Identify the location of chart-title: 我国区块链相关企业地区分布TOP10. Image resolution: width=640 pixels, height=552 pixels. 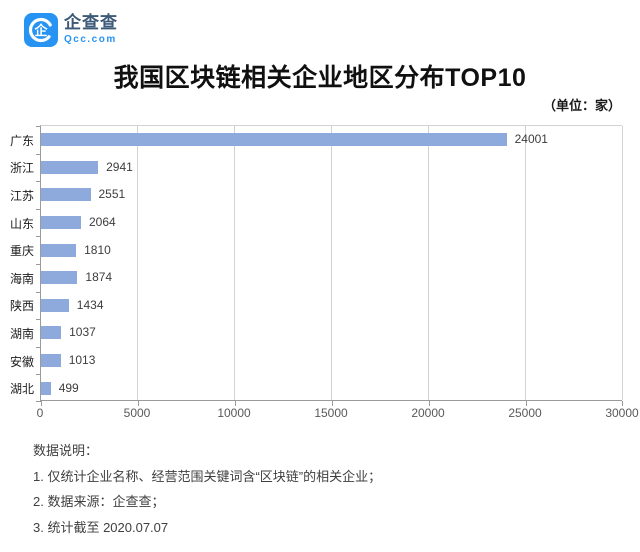
(320, 78).